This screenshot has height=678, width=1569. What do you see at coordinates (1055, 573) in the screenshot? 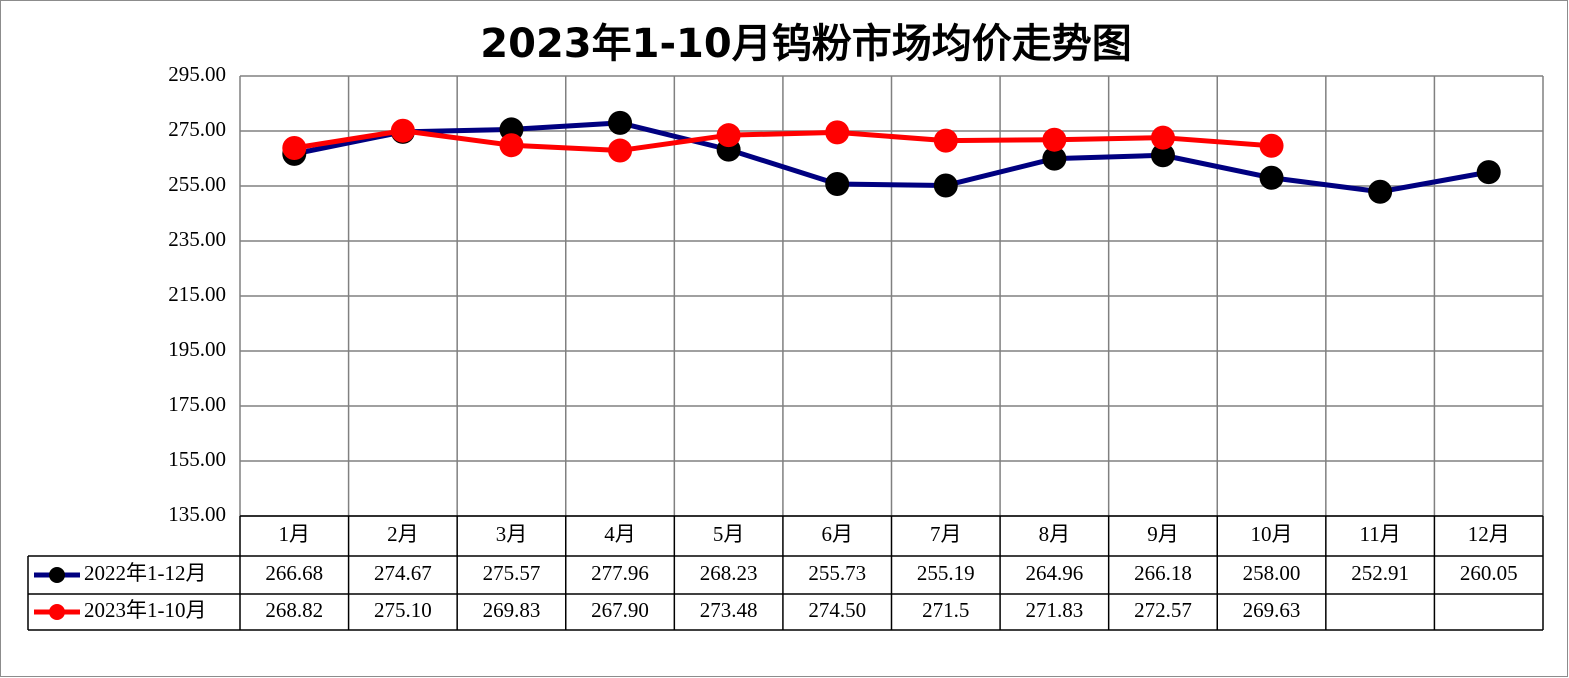
I see `table-value: 264.96` at bounding box center [1055, 573].